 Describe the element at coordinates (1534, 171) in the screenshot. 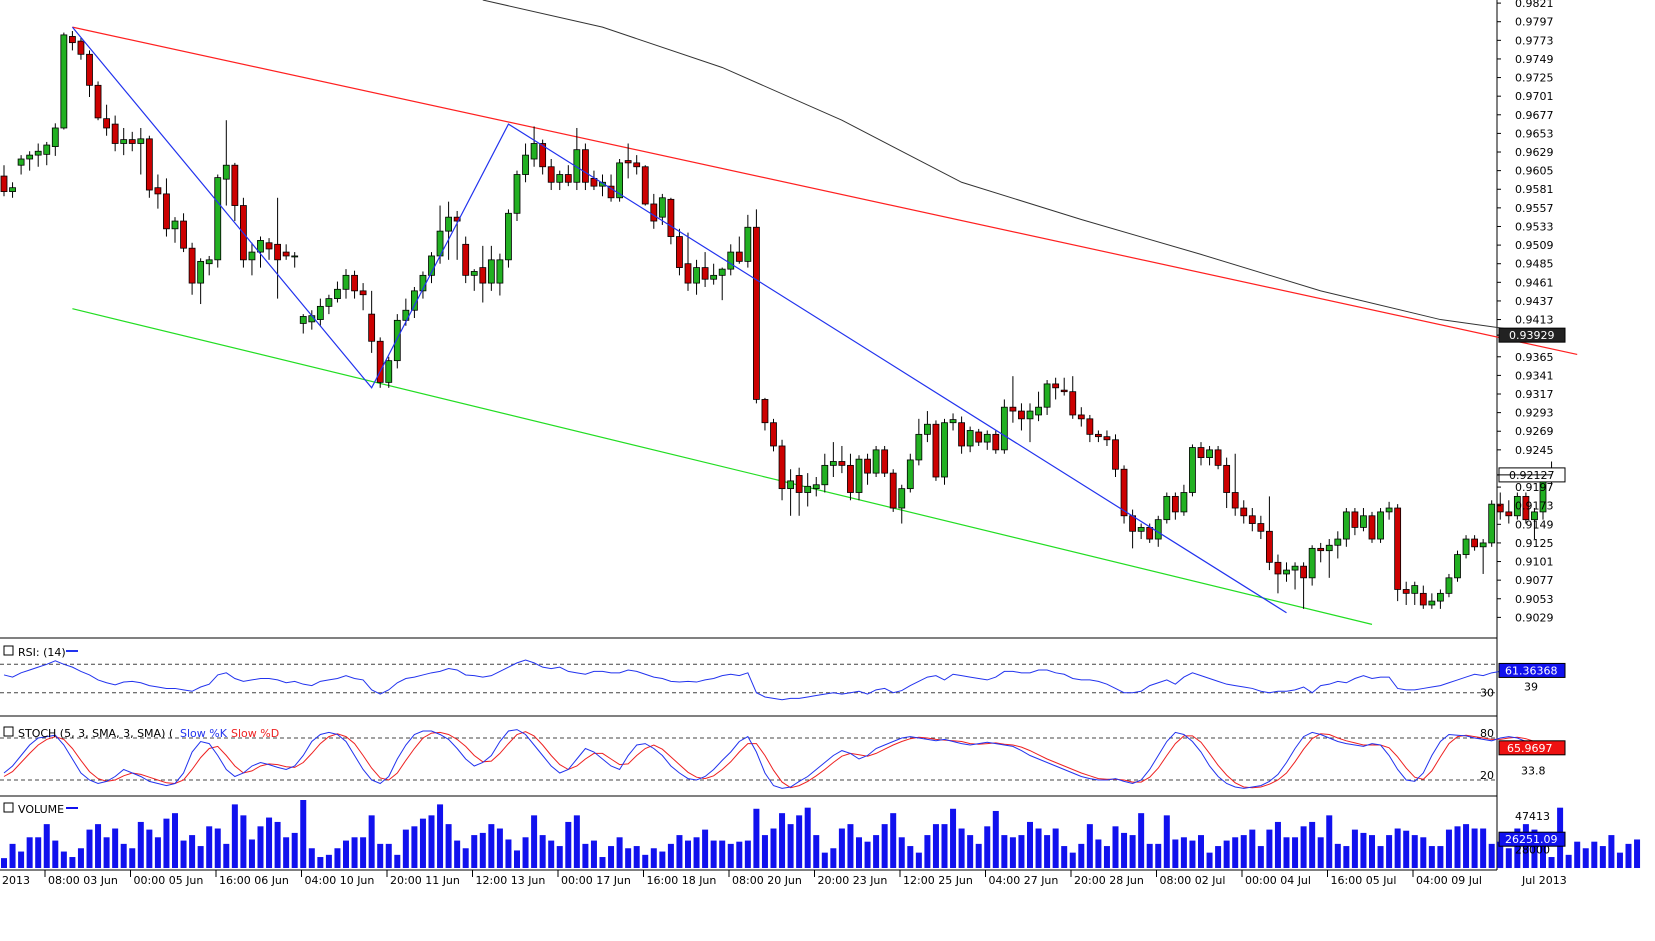

I see `price-tick-label: 0.9605` at that location.